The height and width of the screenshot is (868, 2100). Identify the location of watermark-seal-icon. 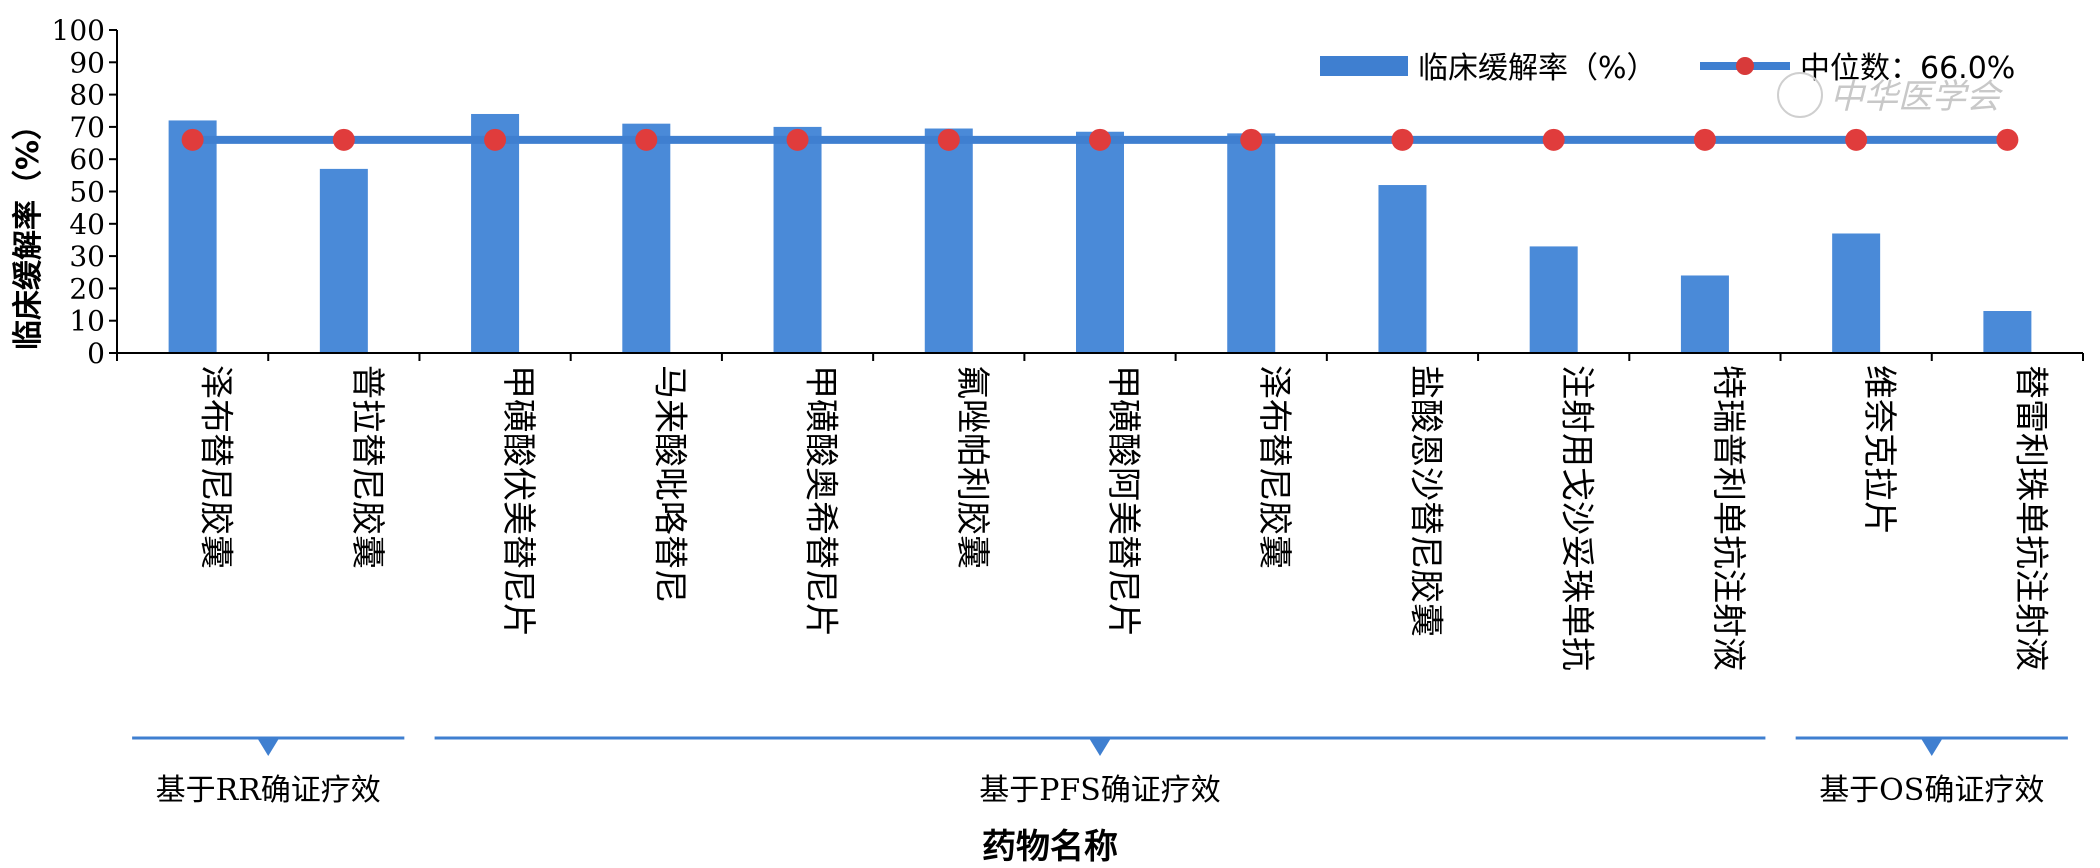
(1800, 95).